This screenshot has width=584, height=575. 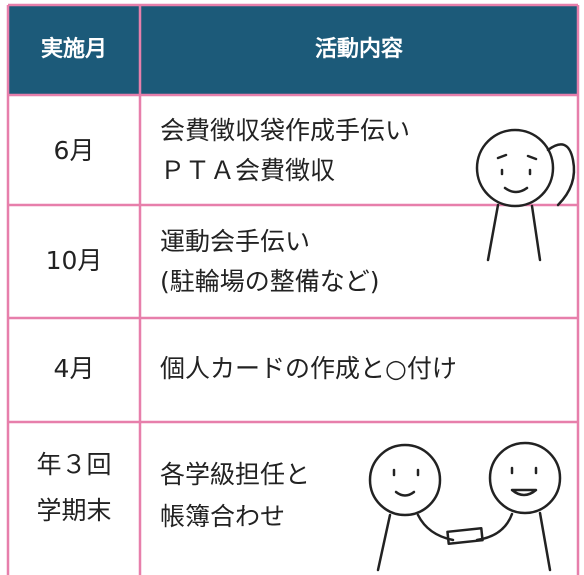 I want to click on month: 学期末, so click(x=73, y=510).